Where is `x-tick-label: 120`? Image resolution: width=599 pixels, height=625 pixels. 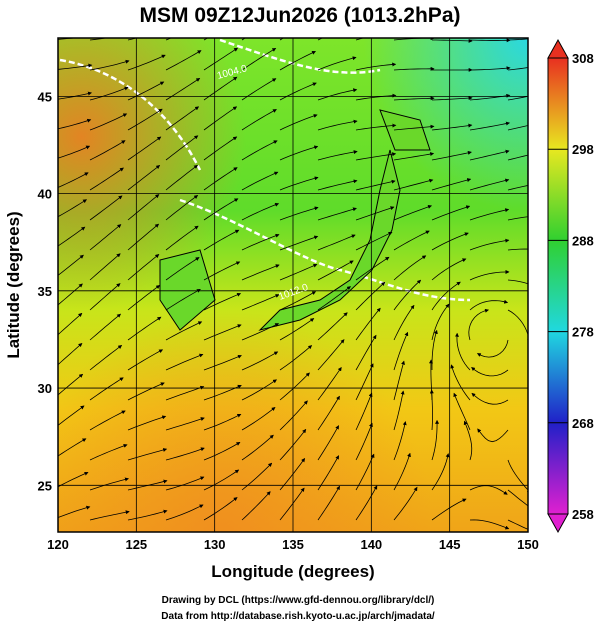 x-tick-label: 120 is located at coordinates (58, 544).